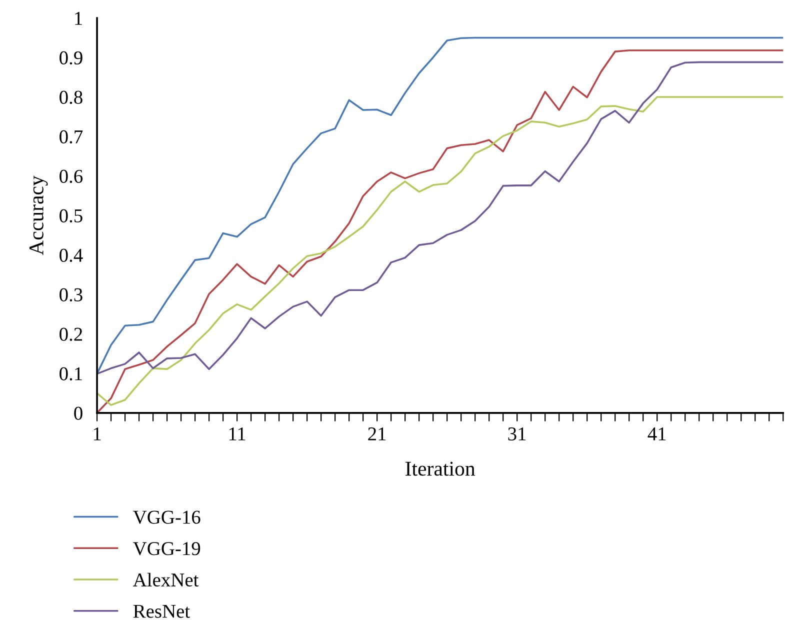 This screenshot has width=785, height=620. I want to click on legend-label: VGG-16, so click(166, 517).